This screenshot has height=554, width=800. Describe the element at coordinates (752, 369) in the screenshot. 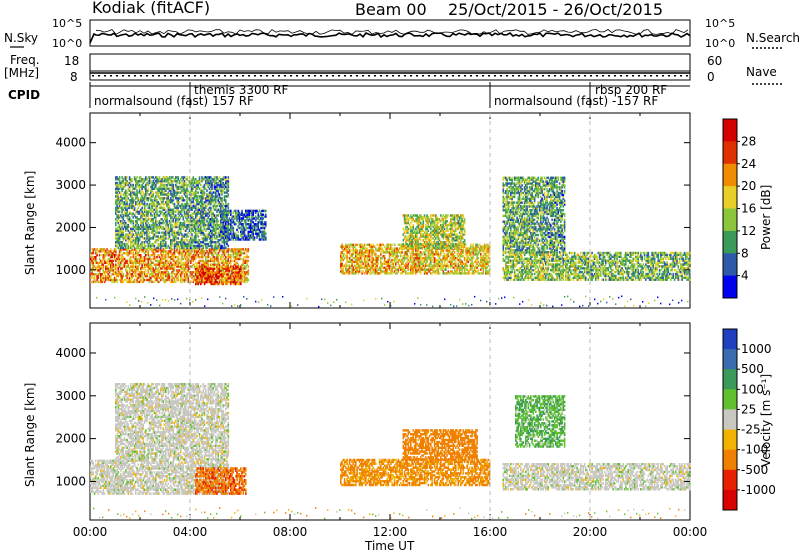

I see `colorbar-tick-label: 500` at that location.